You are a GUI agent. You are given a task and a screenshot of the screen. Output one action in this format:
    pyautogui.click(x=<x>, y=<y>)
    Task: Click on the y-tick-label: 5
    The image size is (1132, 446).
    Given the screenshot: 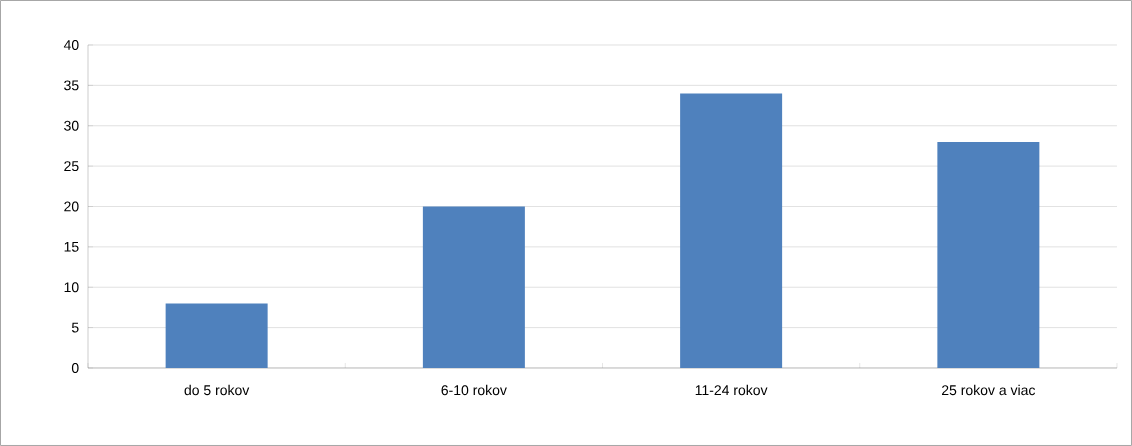 What is the action you would take?
    pyautogui.click(x=75, y=327)
    